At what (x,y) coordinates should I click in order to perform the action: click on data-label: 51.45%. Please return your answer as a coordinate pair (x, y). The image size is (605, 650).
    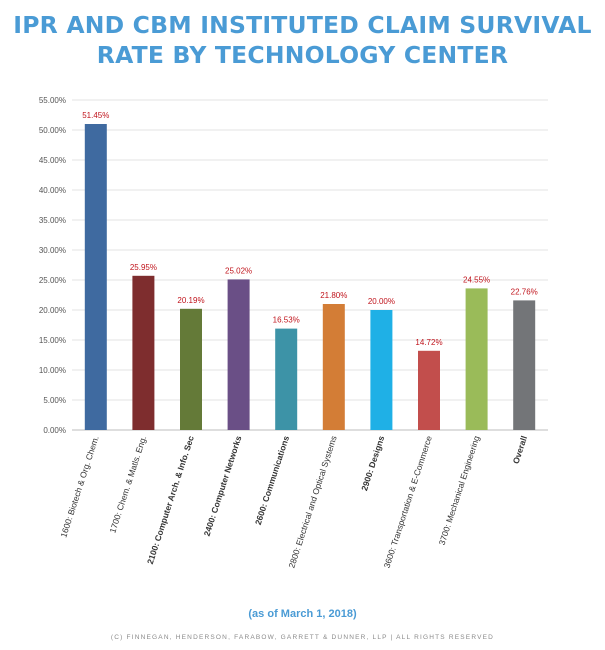
    Looking at the image, I should click on (95, 115).